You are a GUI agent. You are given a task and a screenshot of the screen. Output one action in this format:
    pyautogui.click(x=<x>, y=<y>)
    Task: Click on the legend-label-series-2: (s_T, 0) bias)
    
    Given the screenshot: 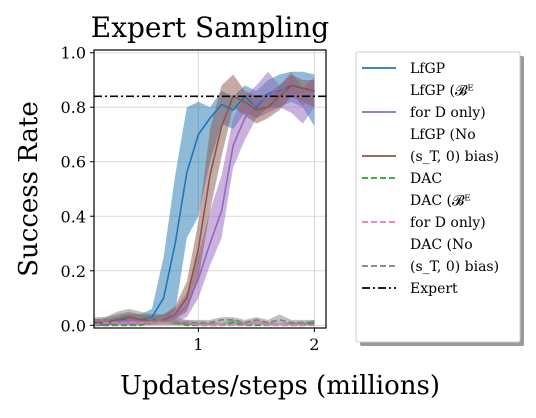 What is the action you would take?
    pyautogui.click(x=454, y=157)
    